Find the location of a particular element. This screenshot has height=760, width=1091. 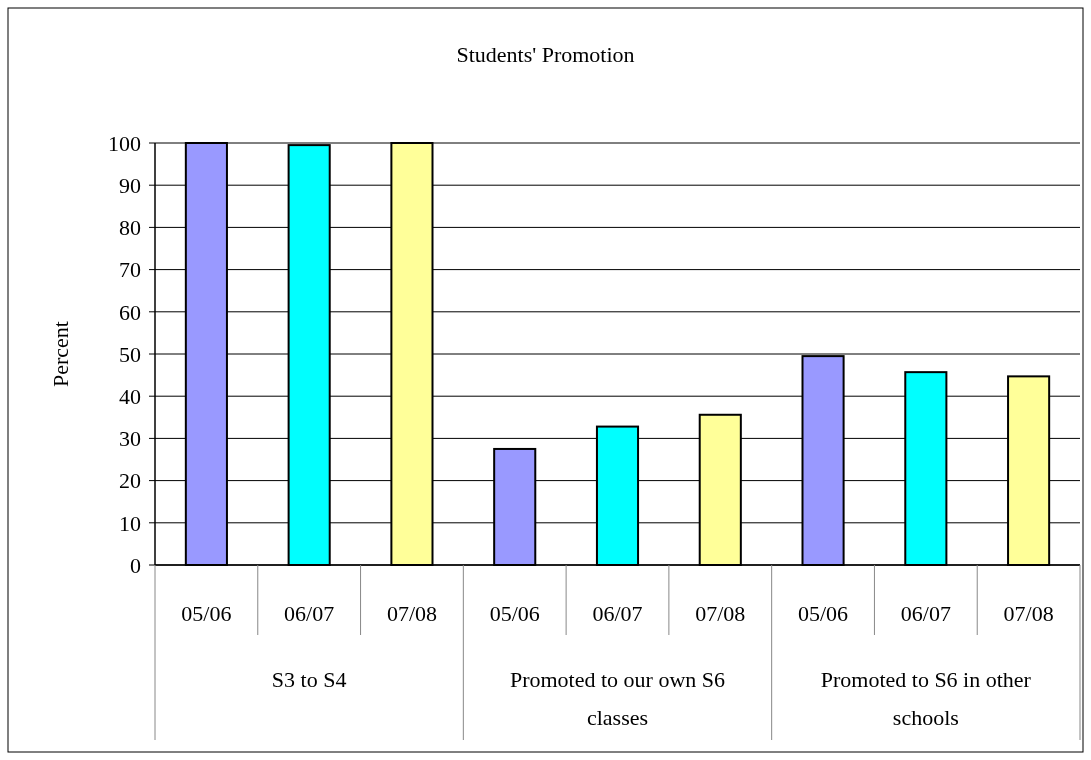

y-tick-label: 50 is located at coordinates (130, 354).